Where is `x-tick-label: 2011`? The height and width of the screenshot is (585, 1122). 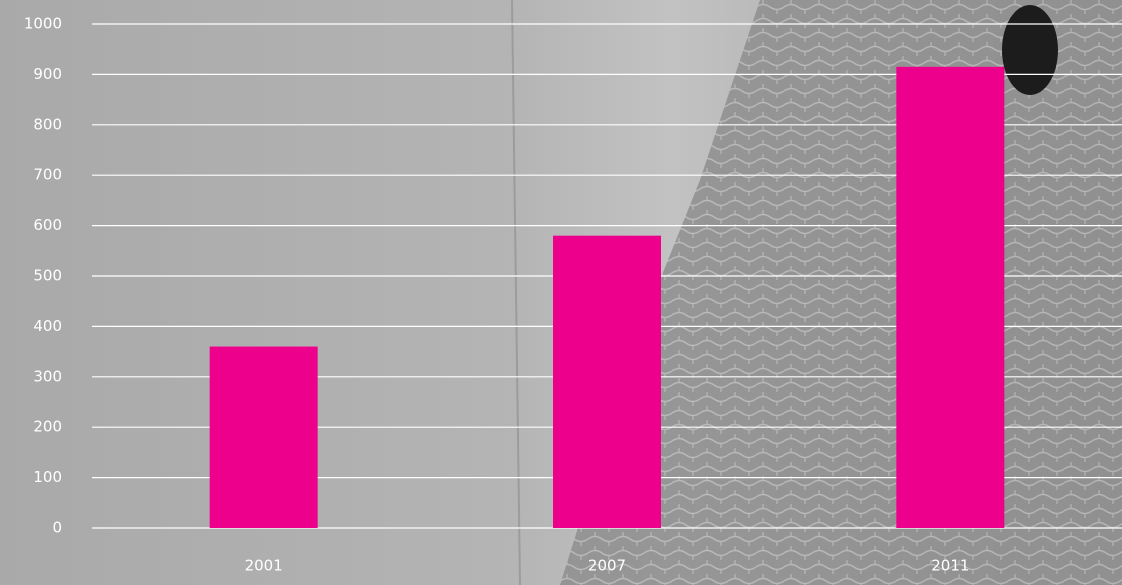 x-tick-label: 2011 is located at coordinates (950, 566).